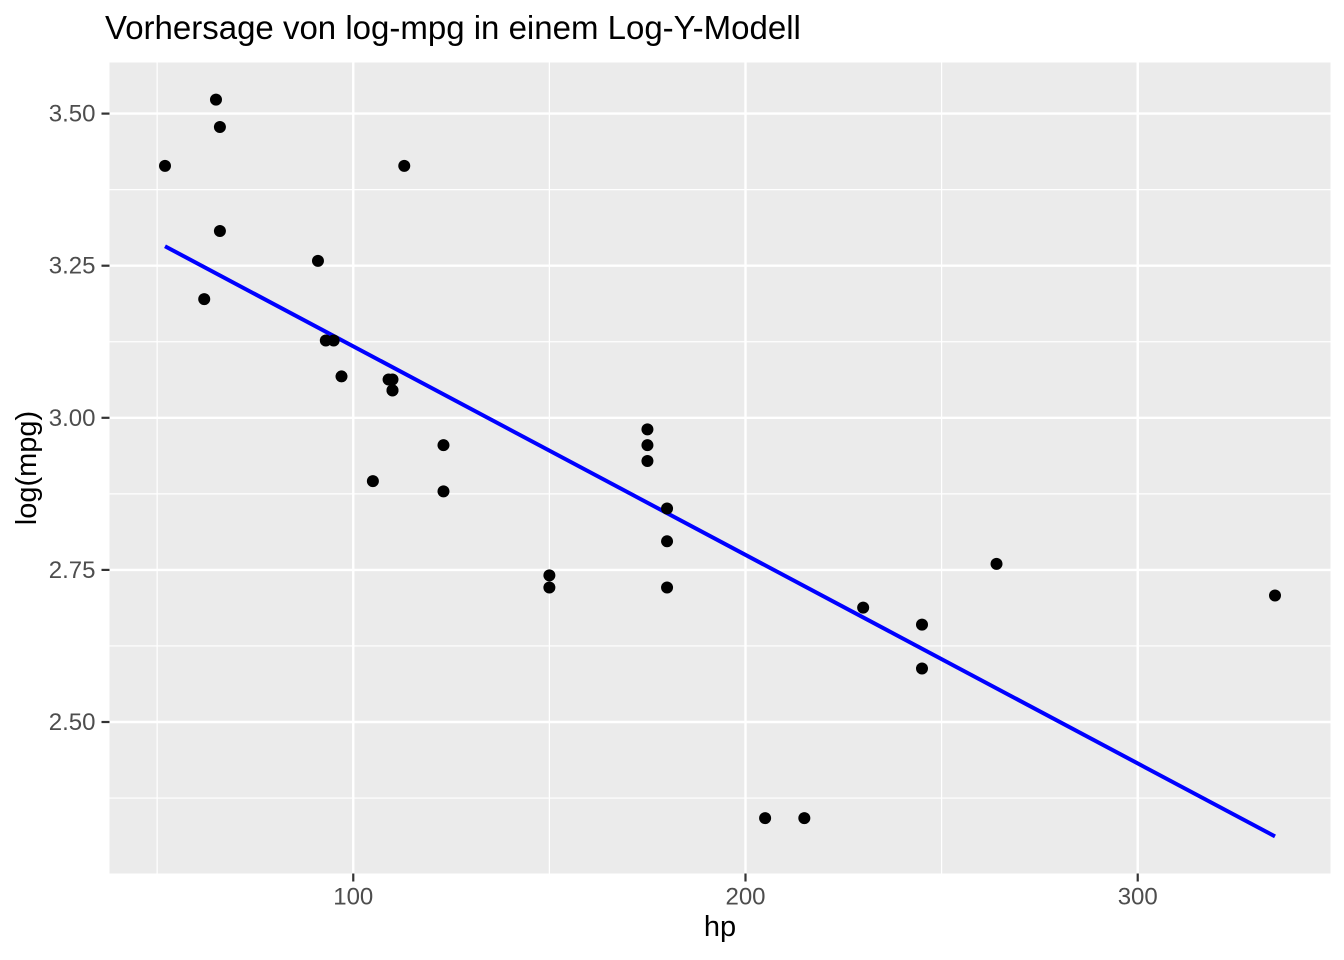  I want to click on y-tick-label: 2.50, so click(72, 722).